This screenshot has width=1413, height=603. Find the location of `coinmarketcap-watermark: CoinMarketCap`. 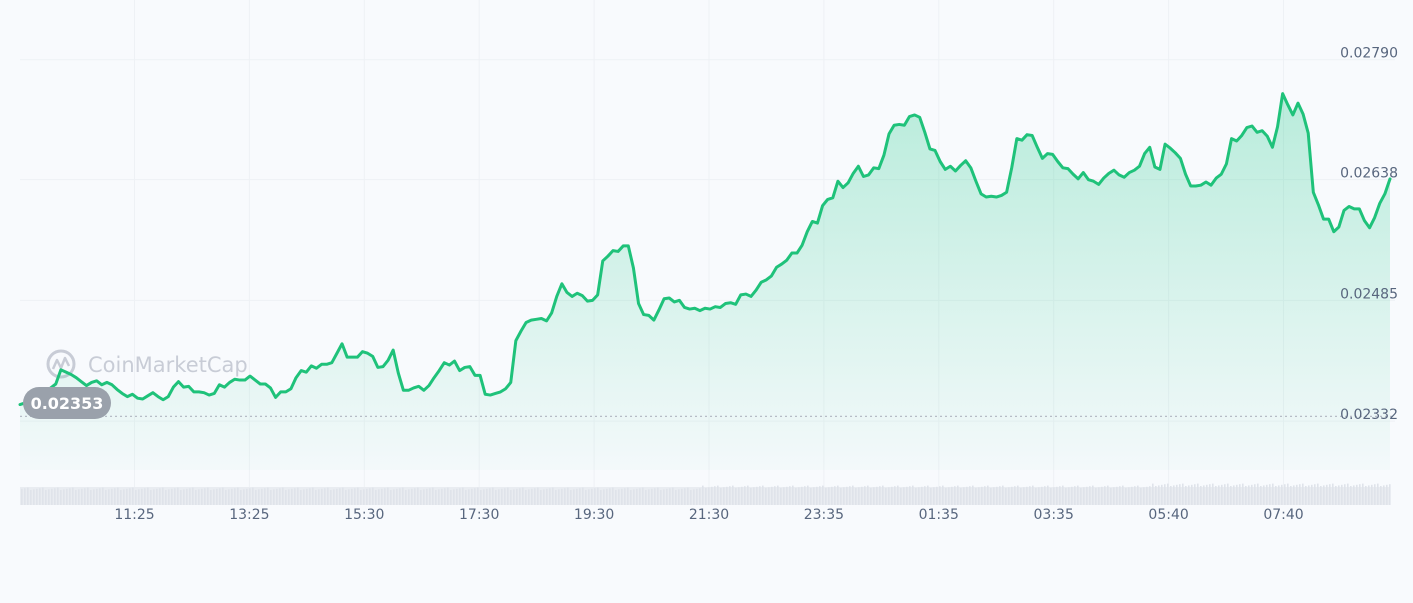

coinmarketcap-watermark: CoinMarketCap is located at coordinates (147, 364).